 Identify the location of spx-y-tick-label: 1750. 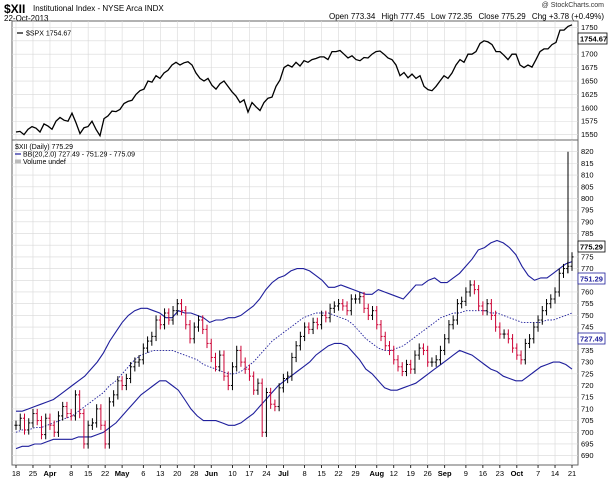
(589, 27).